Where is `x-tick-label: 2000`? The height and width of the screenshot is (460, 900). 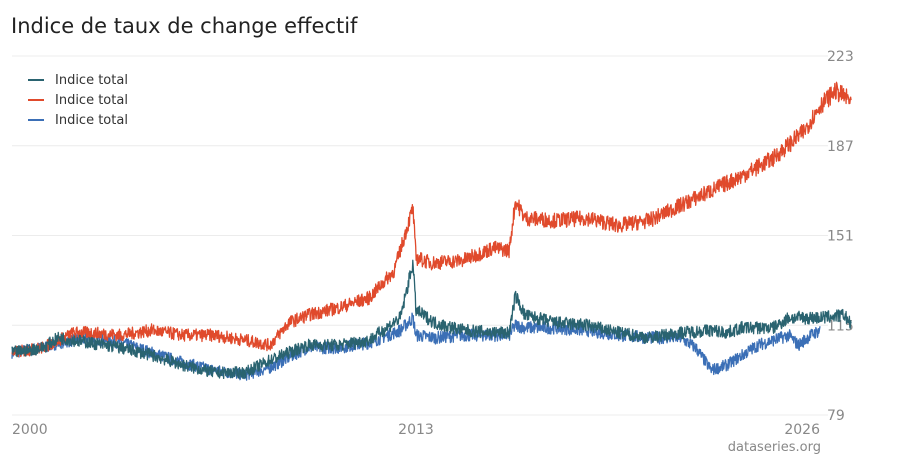 x-tick-label: 2000 is located at coordinates (30, 430).